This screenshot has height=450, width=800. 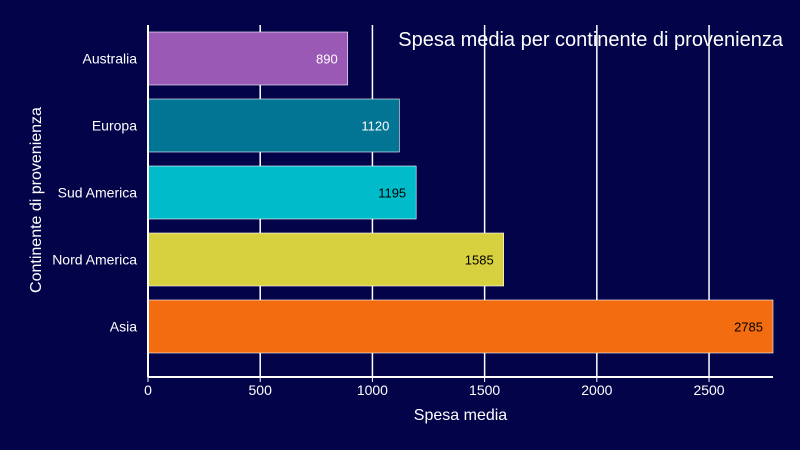 What do you see at coordinates (375, 126) in the screenshot?
I see `bar-value-label: 1120` at bounding box center [375, 126].